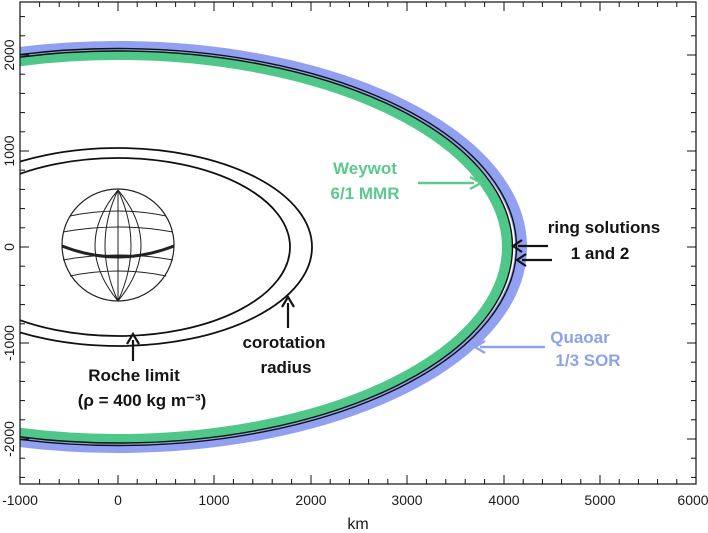  Describe the element at coordinates (213, 500) in the screenshot. I see `x-tick-label: 1000` at that location.